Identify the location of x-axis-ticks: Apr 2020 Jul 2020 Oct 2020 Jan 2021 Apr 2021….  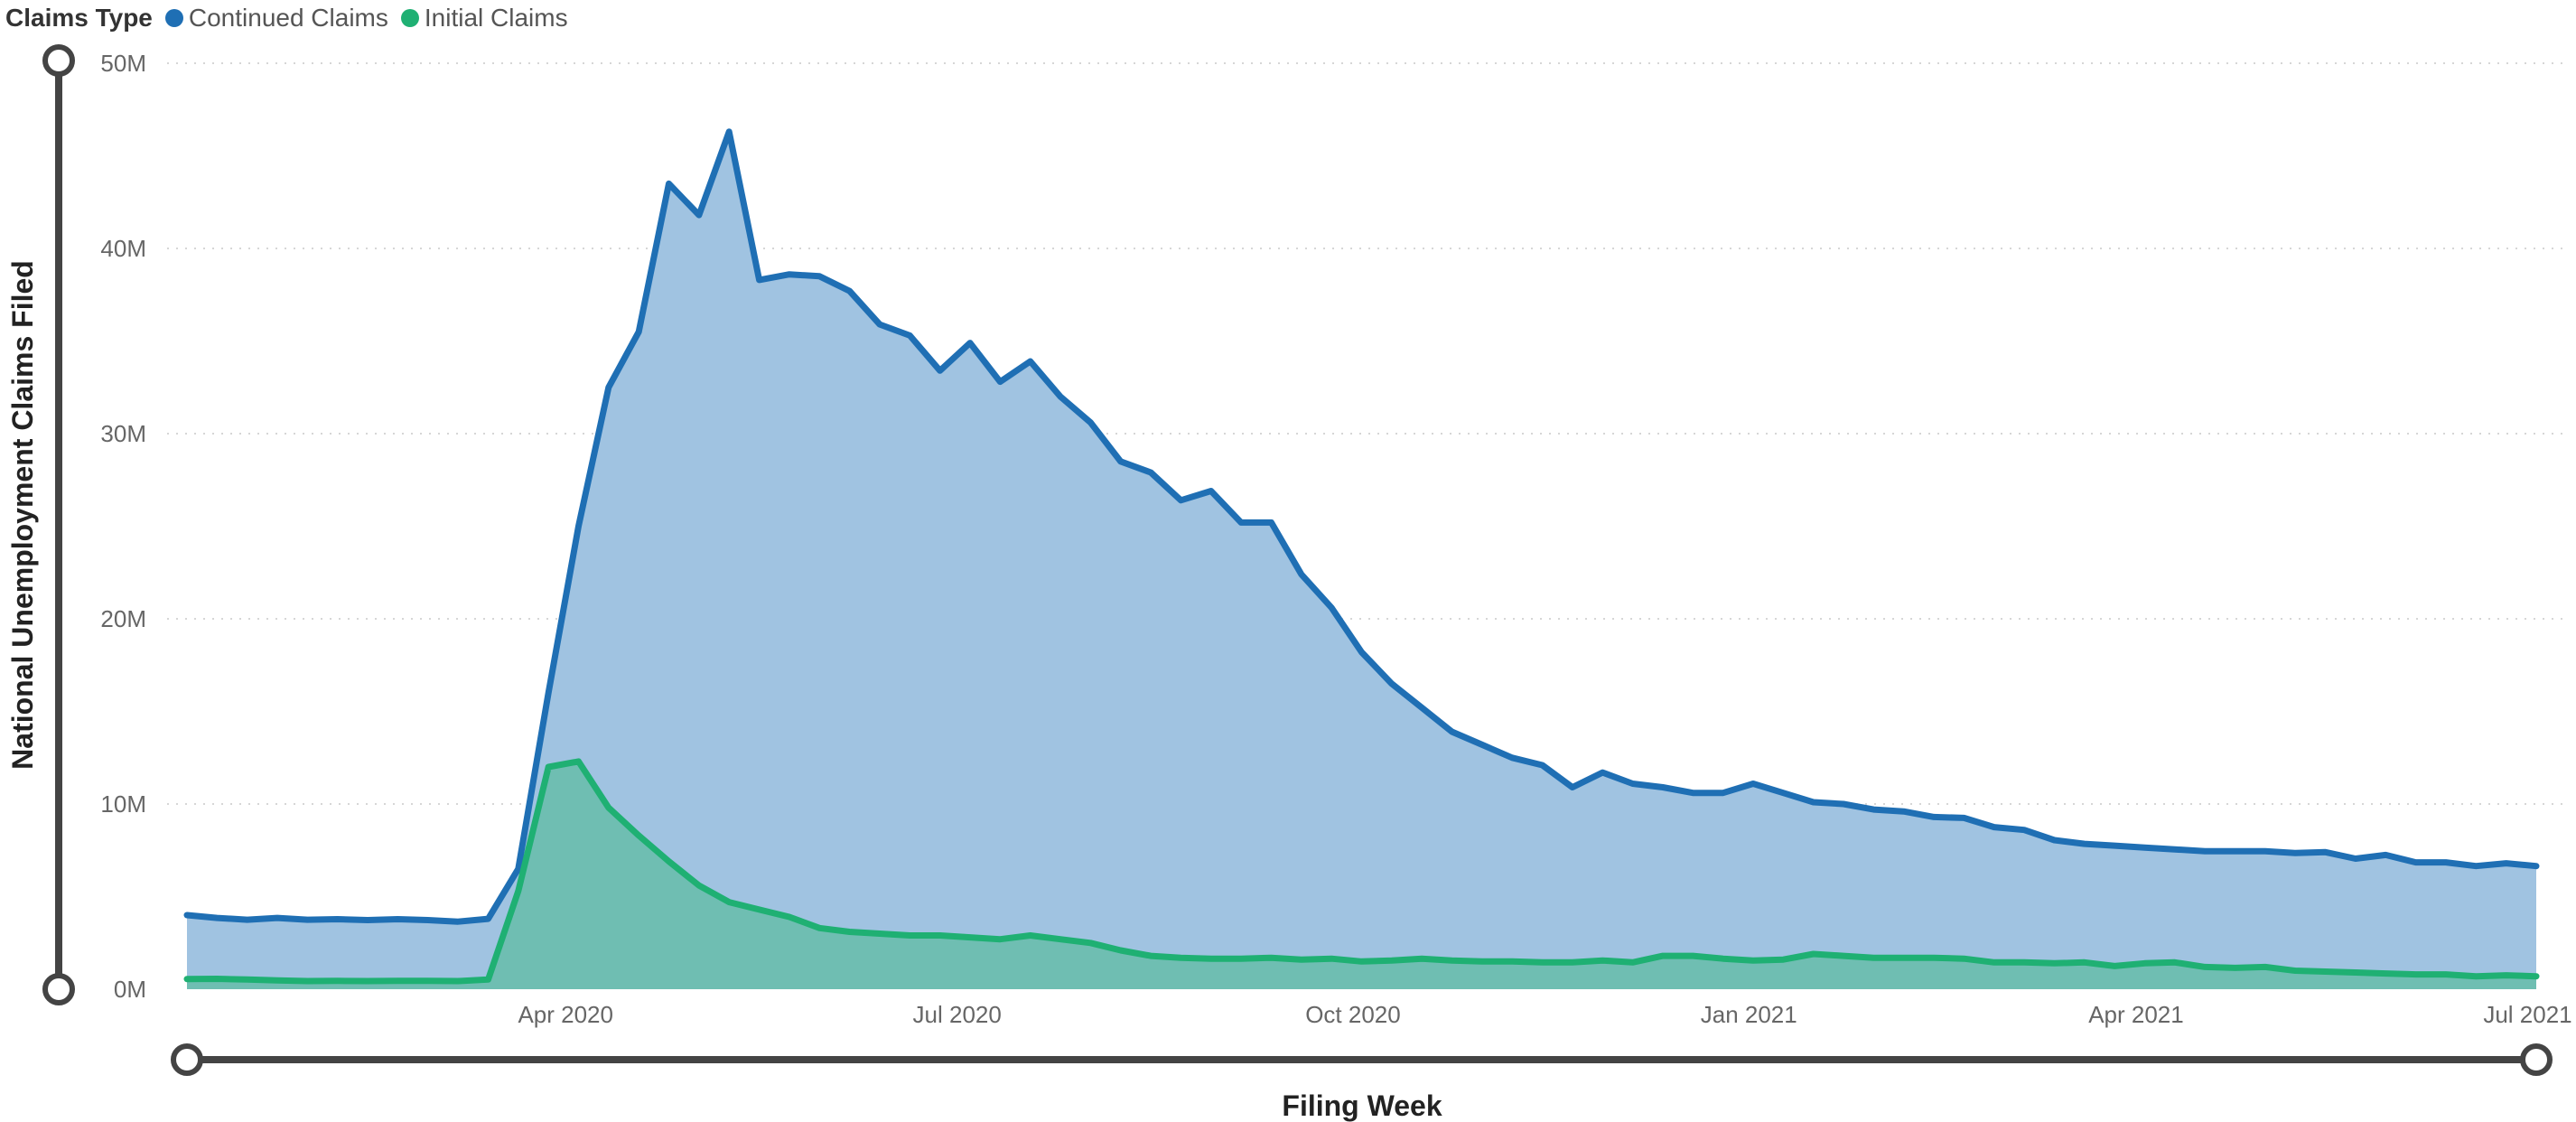
(1544, 1014).